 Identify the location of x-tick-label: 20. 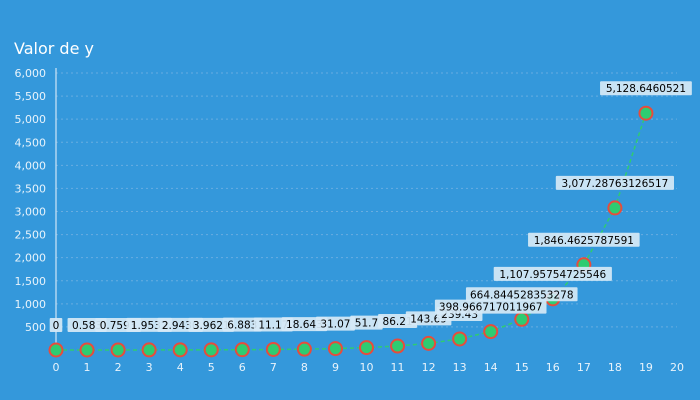
(677, 367).